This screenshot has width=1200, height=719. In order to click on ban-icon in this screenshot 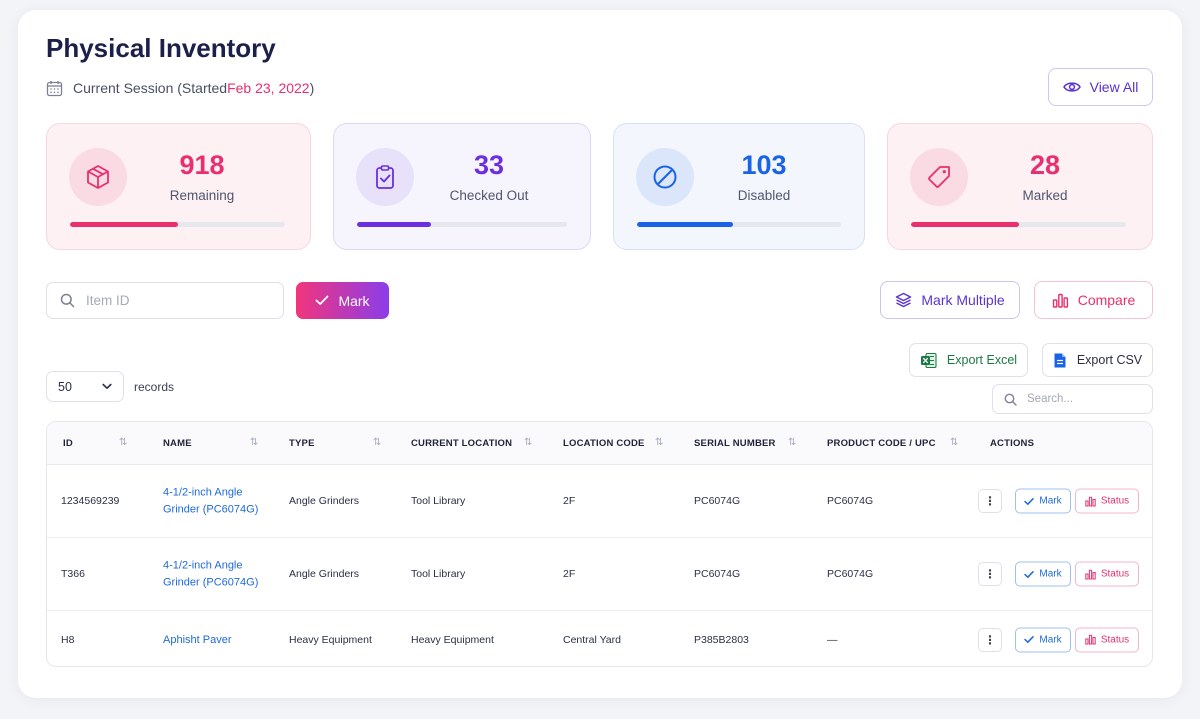, I will do `click(665, 177)`.